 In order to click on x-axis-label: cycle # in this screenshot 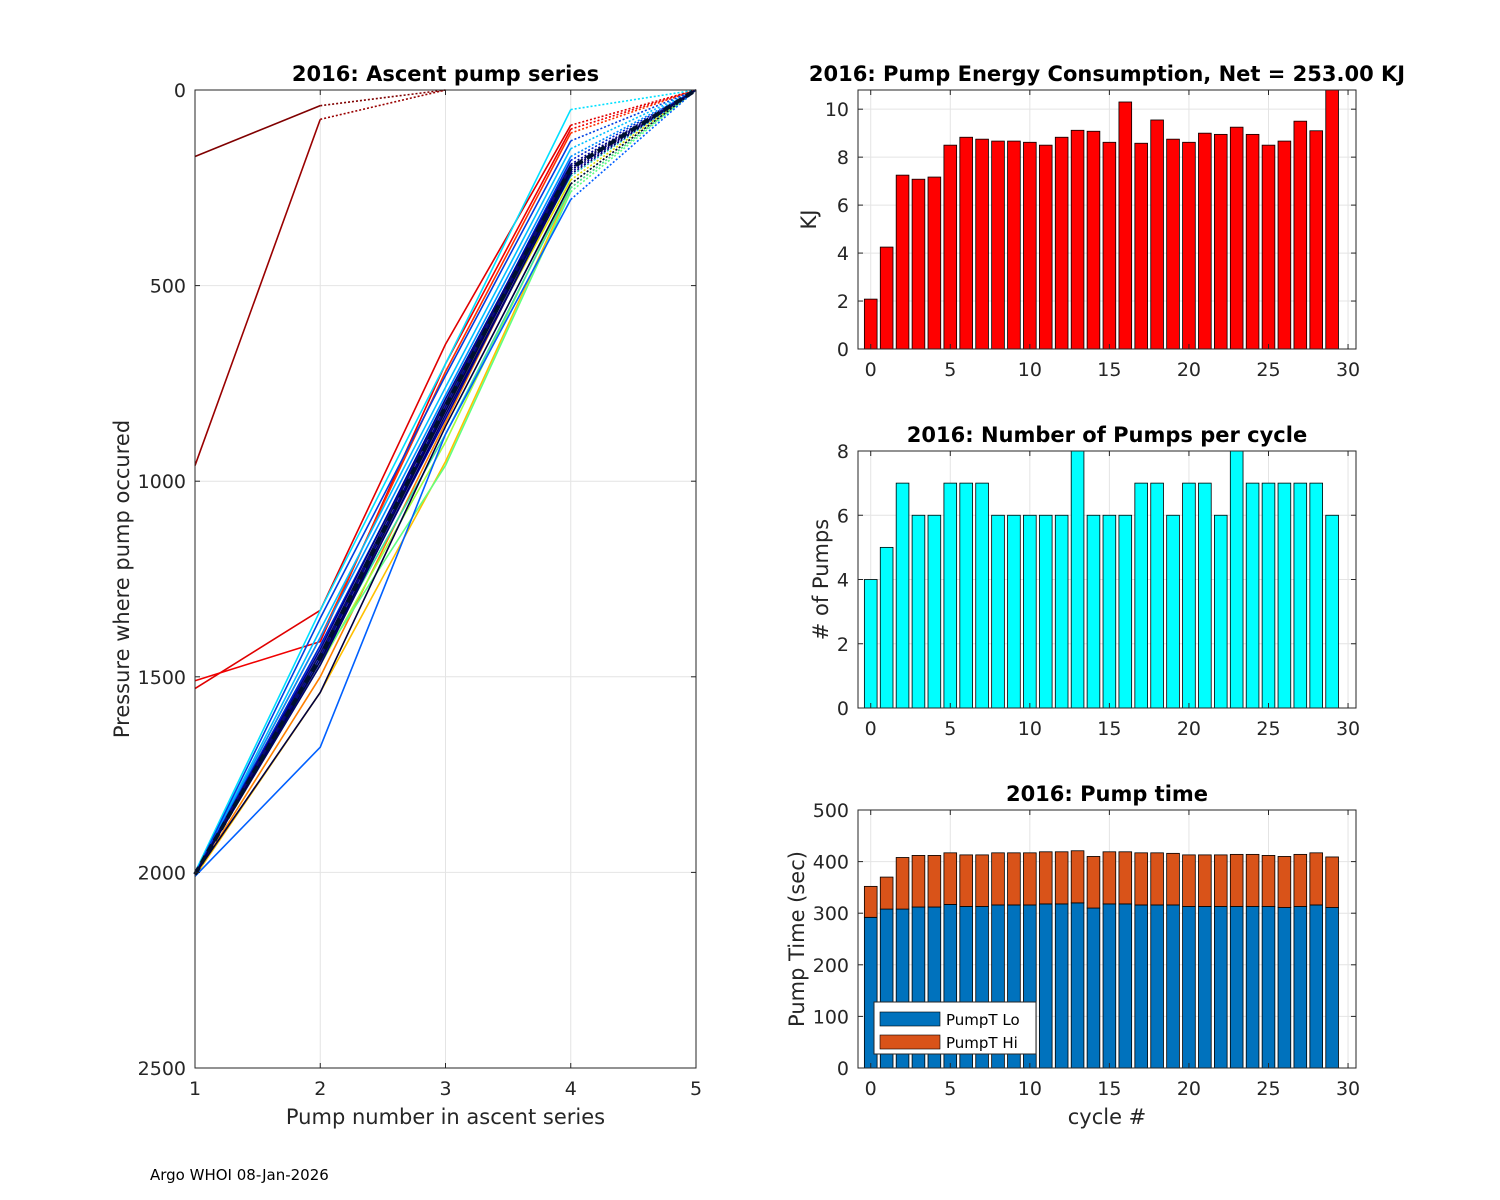, I will do `click(1107, 1117)`.